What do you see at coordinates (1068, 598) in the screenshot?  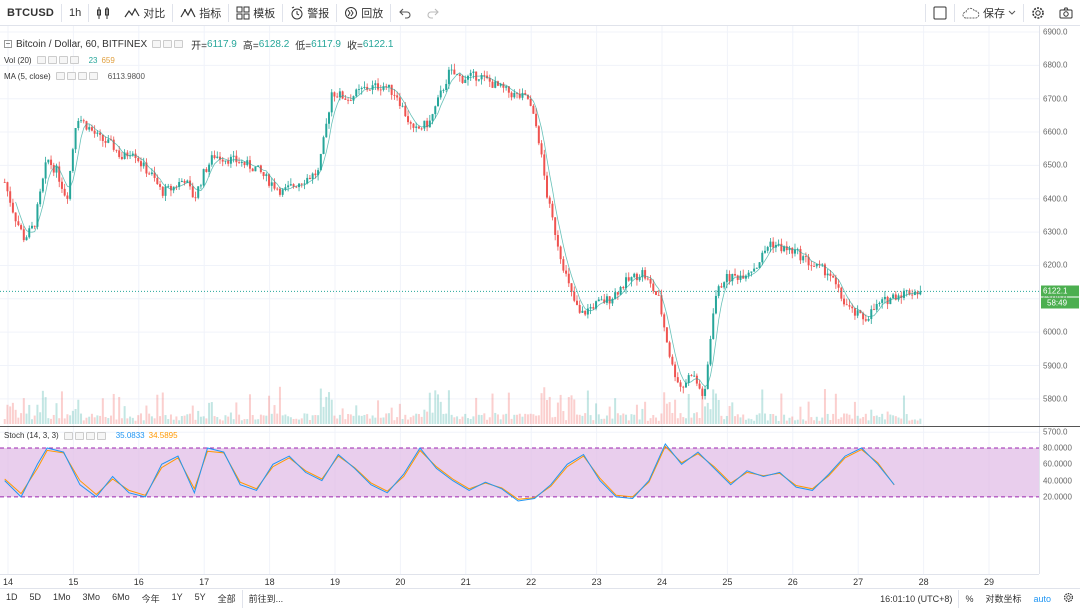 I see `axis-settings-button` at bounding box center [1068, 598].